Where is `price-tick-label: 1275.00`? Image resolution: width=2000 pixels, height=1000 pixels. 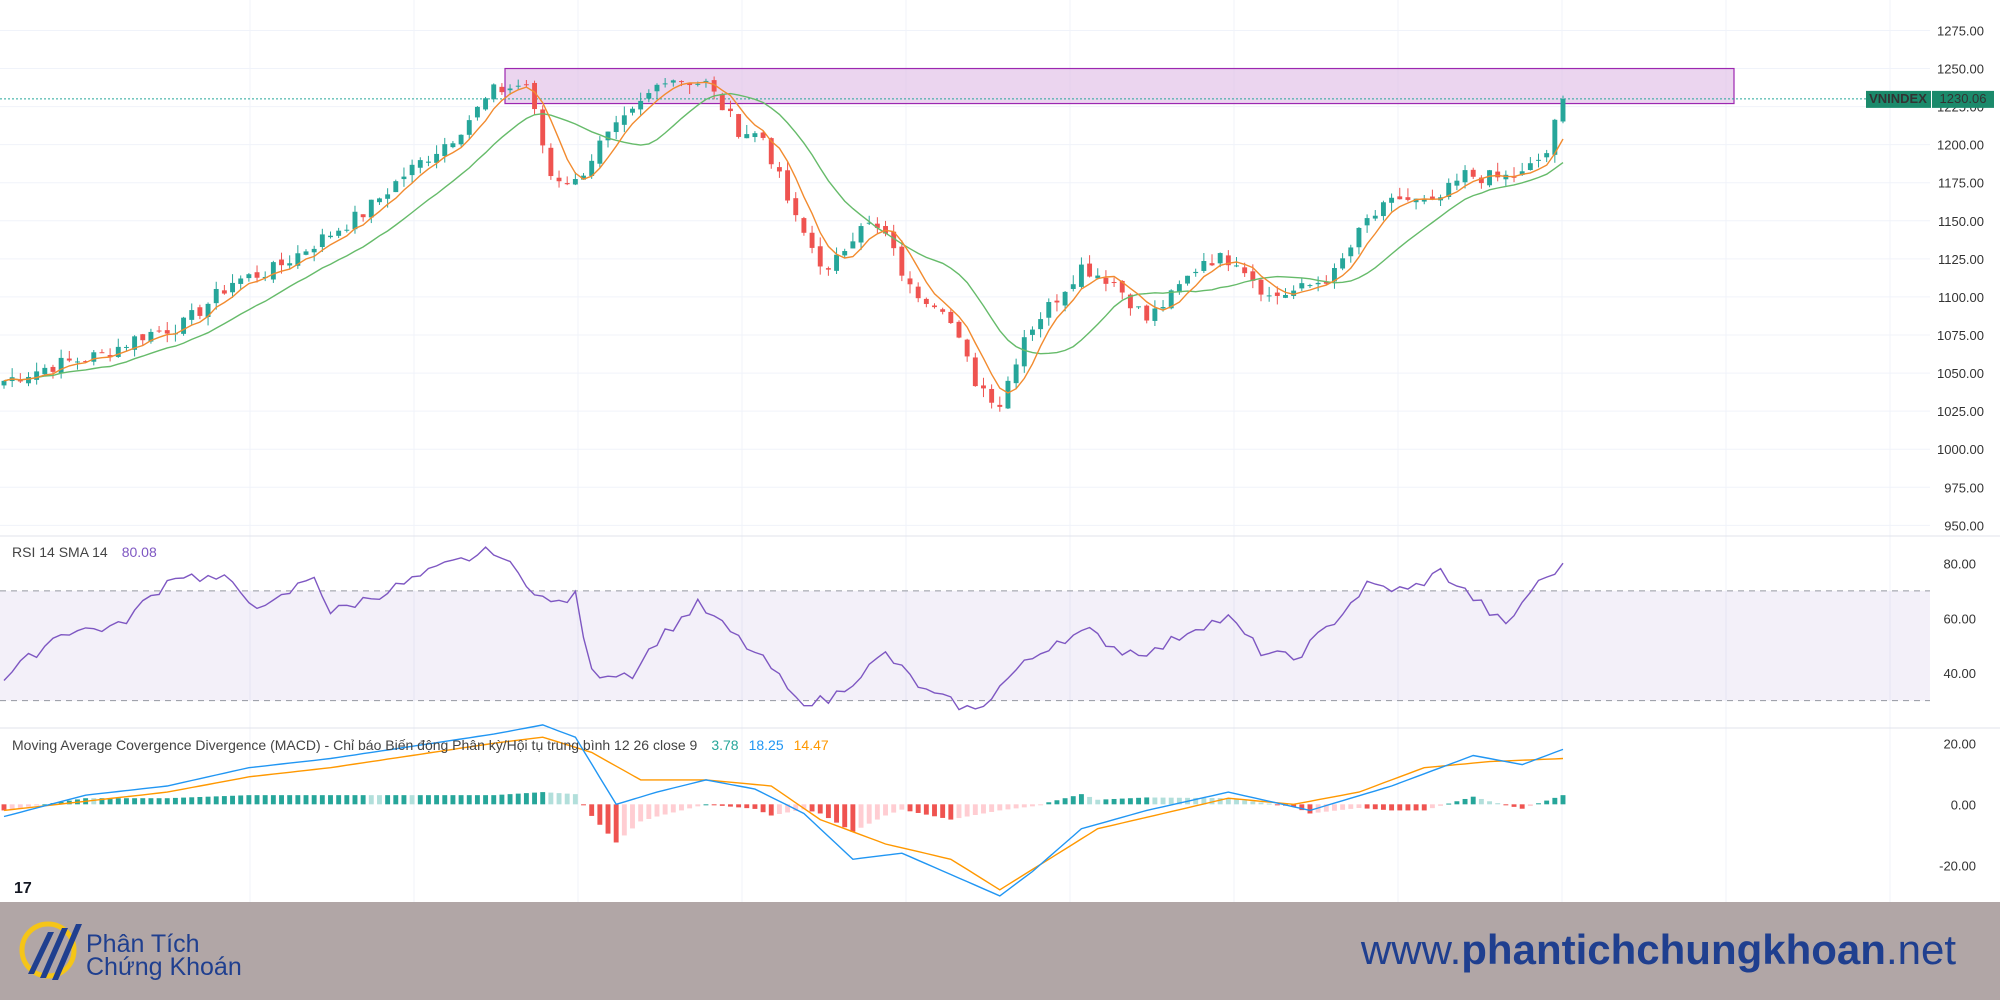
price-tick-label: 1275.00 is located at coordinates (1960, 30).